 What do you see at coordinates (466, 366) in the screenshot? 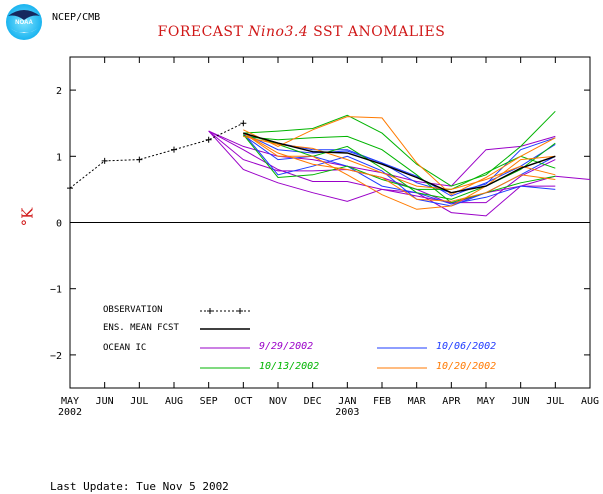
I see `legend-label-ic_1020: 10/20/2002` at bounding box center [466, 366].